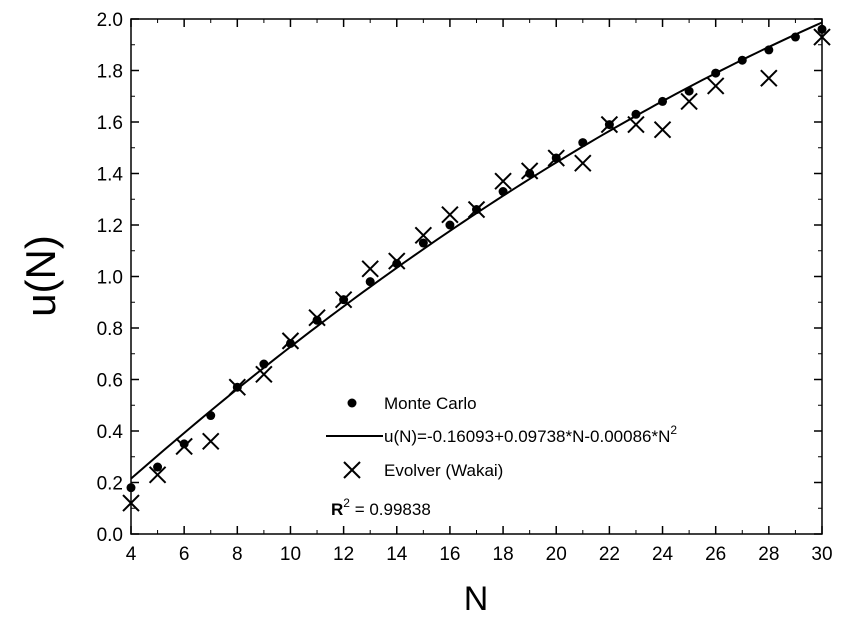 The width and height of the screenshot is (841, 623). What do you see at coordinates (352, 403) in the screenshot?
I see `legend-marker-monte-carlo` at bounding box center [352, 403].